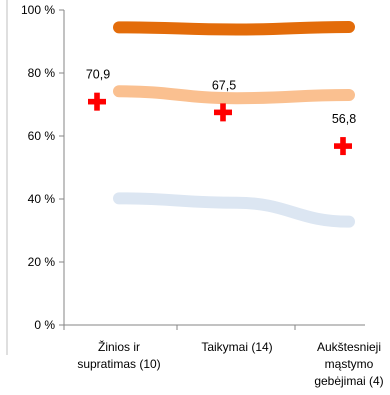  What do you see at coordinates (118, 364) in the screenshot?
I see `x-tick-label-line: supratimas (10)` at bounding box center [118, 364].